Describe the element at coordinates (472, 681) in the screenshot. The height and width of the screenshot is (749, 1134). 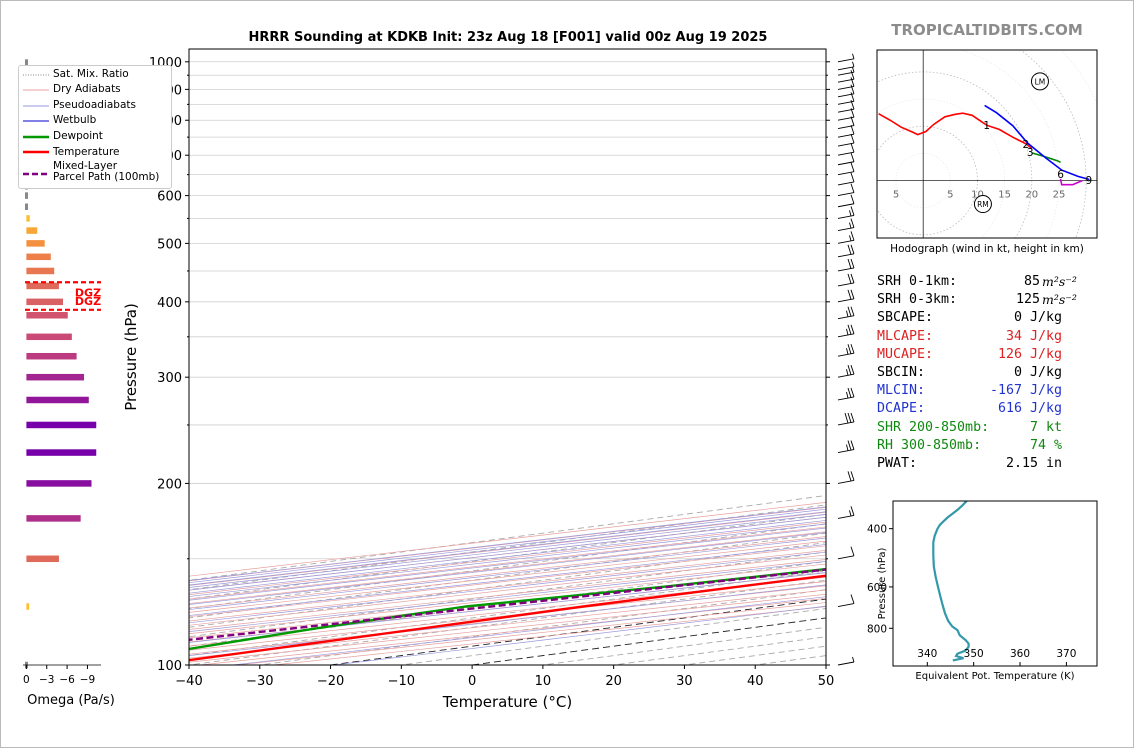
I see `x-tick-label: 0` at that location.